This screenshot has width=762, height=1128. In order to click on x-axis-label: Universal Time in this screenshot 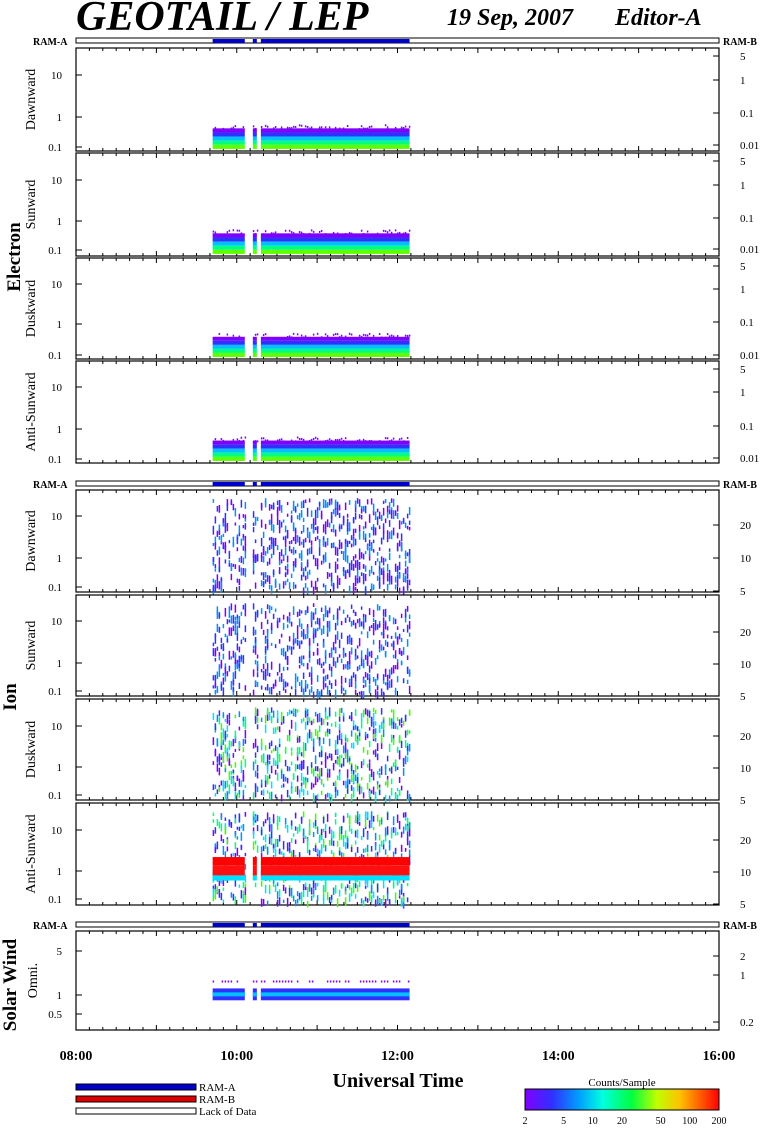, I will do `click(398, 1081)`.